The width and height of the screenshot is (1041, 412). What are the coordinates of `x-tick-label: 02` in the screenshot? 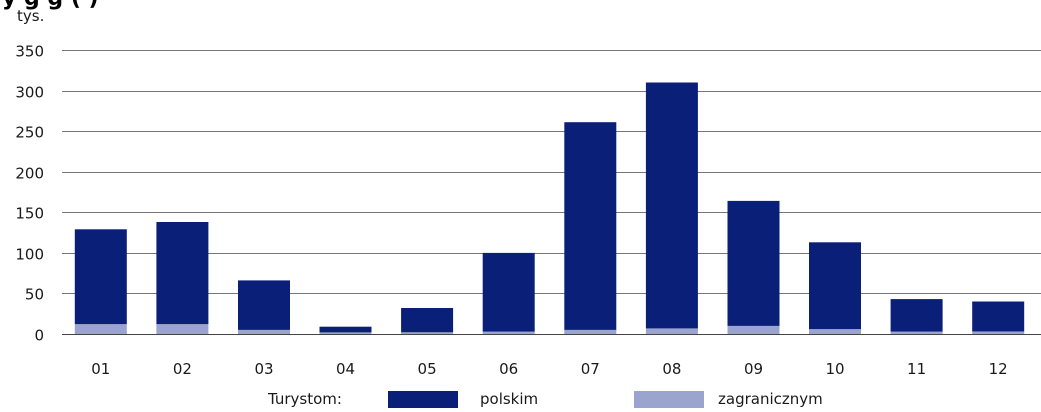 It's located at (182, 369).